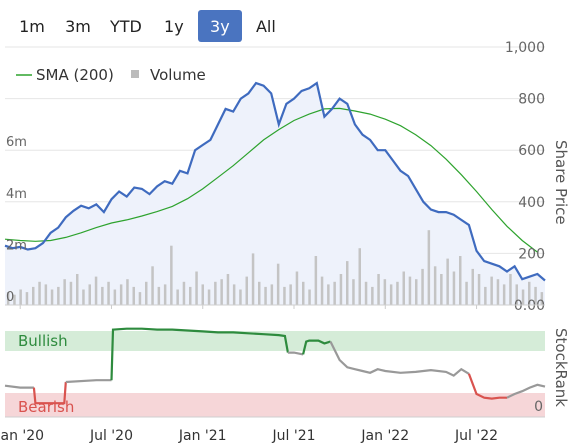 This screenshot has width=582, height=444. I want to click on price-axis-ticks: 1,000 800 600 400 200 0.00, so click(525, 177).